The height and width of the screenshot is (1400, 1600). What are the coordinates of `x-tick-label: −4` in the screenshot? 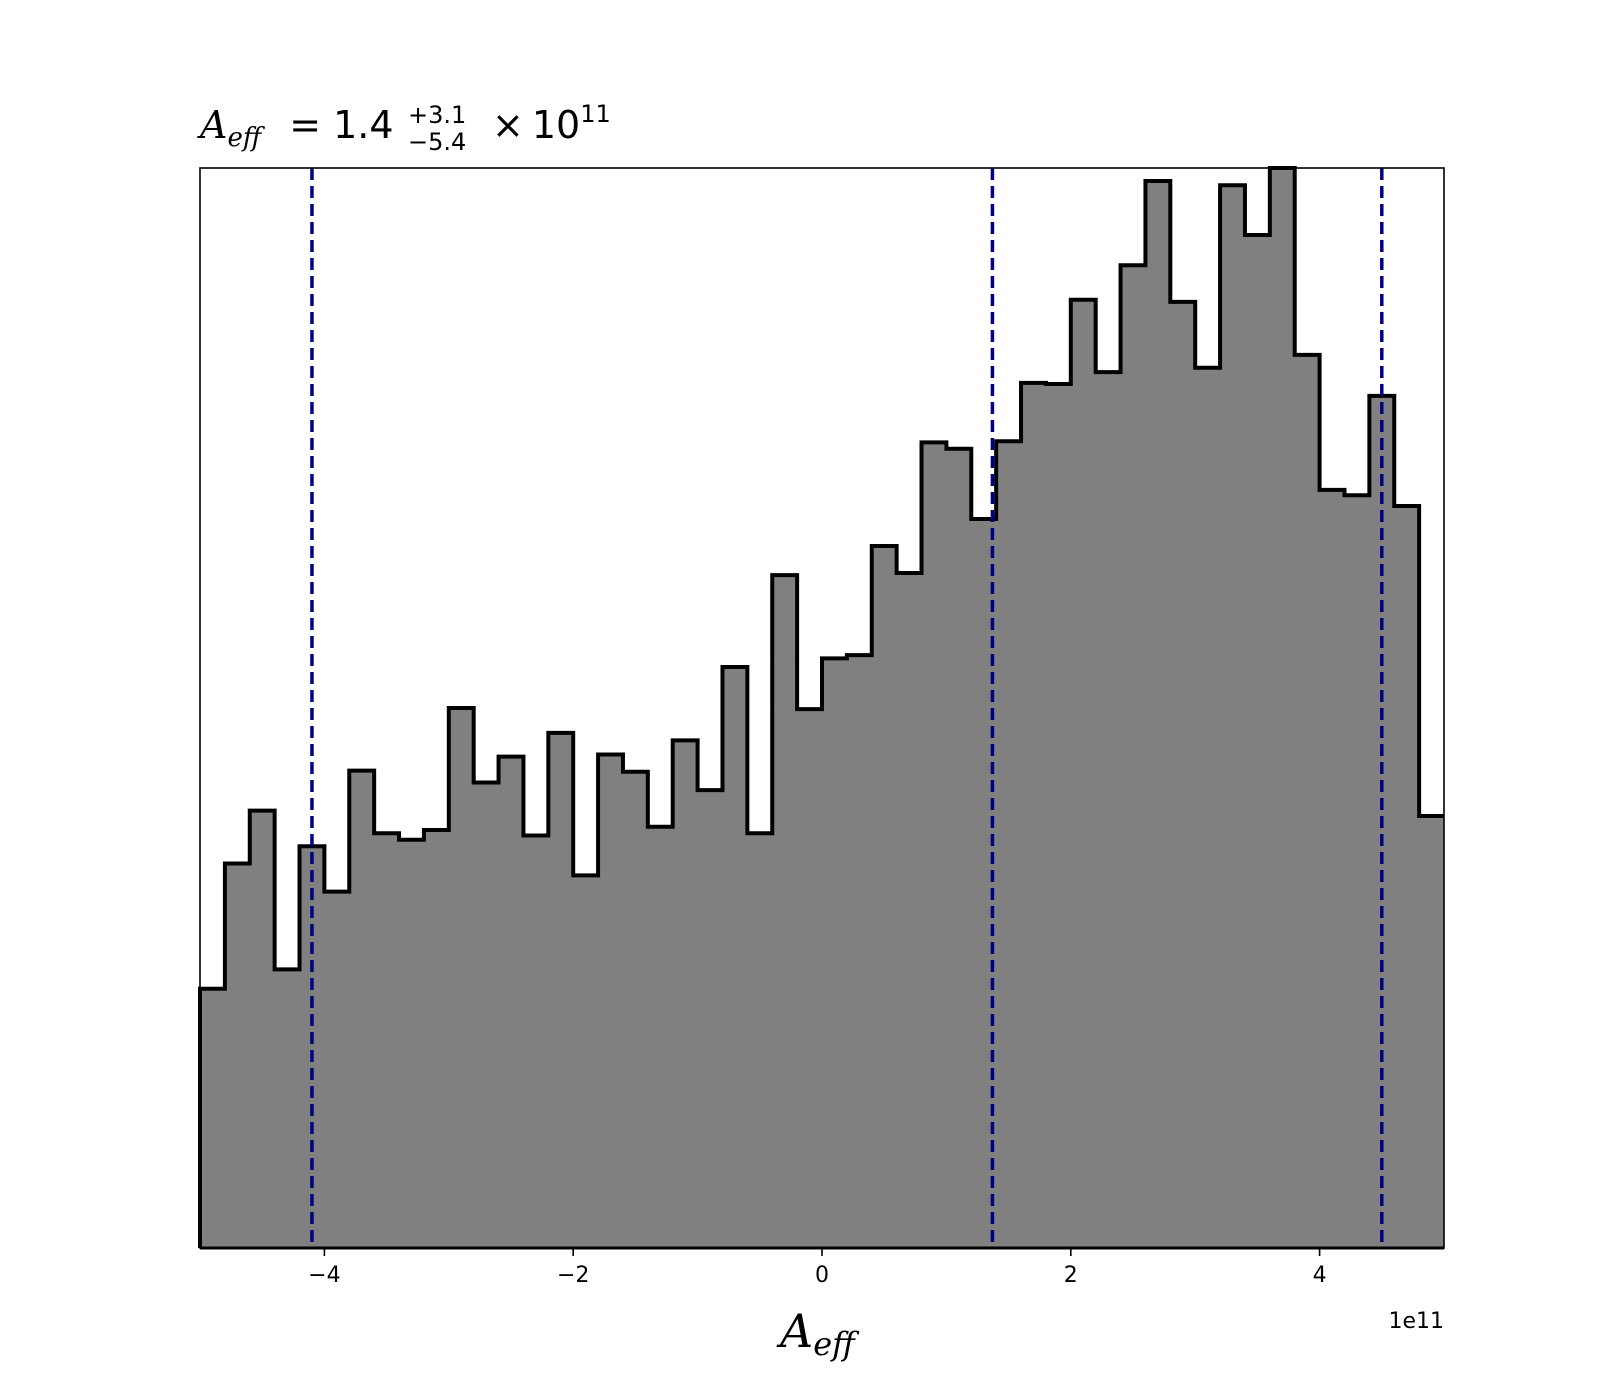 It's located at (324, 1275).